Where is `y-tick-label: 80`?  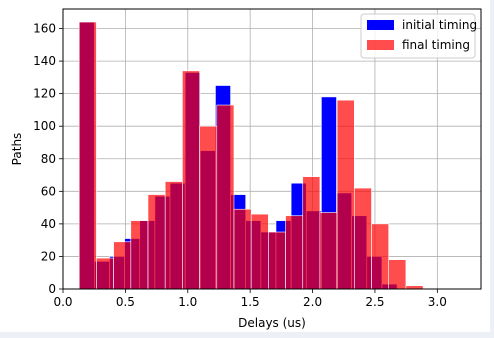
y-tick-label: 80 is located at coordinates (48, 159).